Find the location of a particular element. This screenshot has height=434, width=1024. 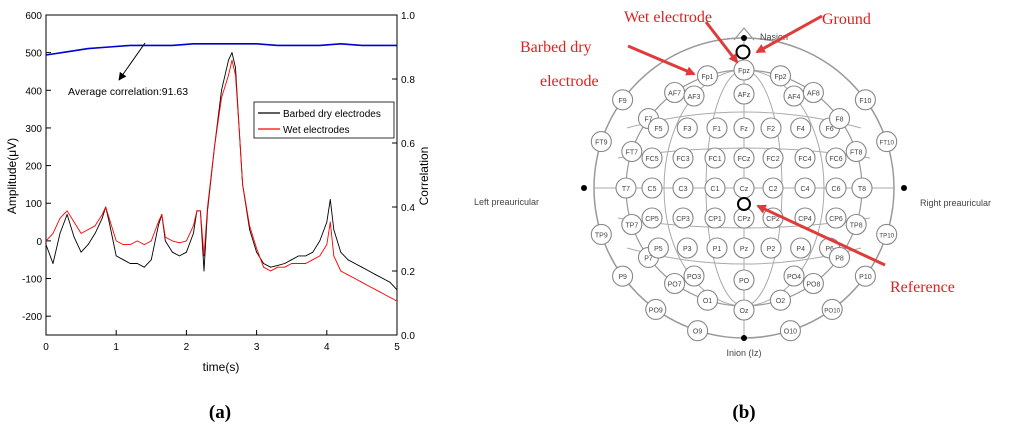

y-tick-label: 500 is located at coordinates (33, 54).